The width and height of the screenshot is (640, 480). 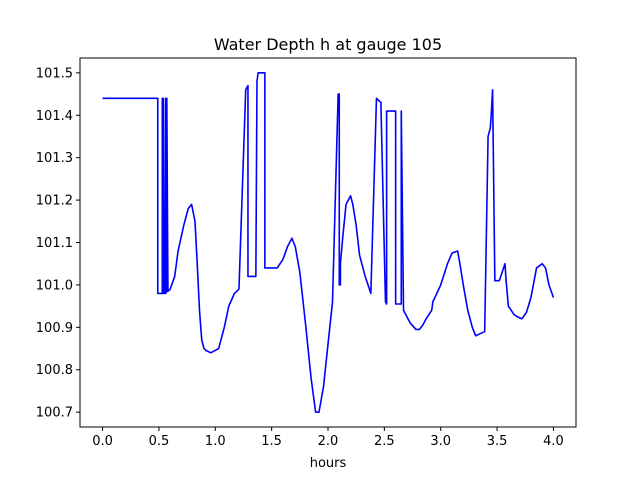 What do you see at coordinates (384, 441) in the screenshot?
I see `x-tick-label: 2.5` at bounding box center [384, 441].